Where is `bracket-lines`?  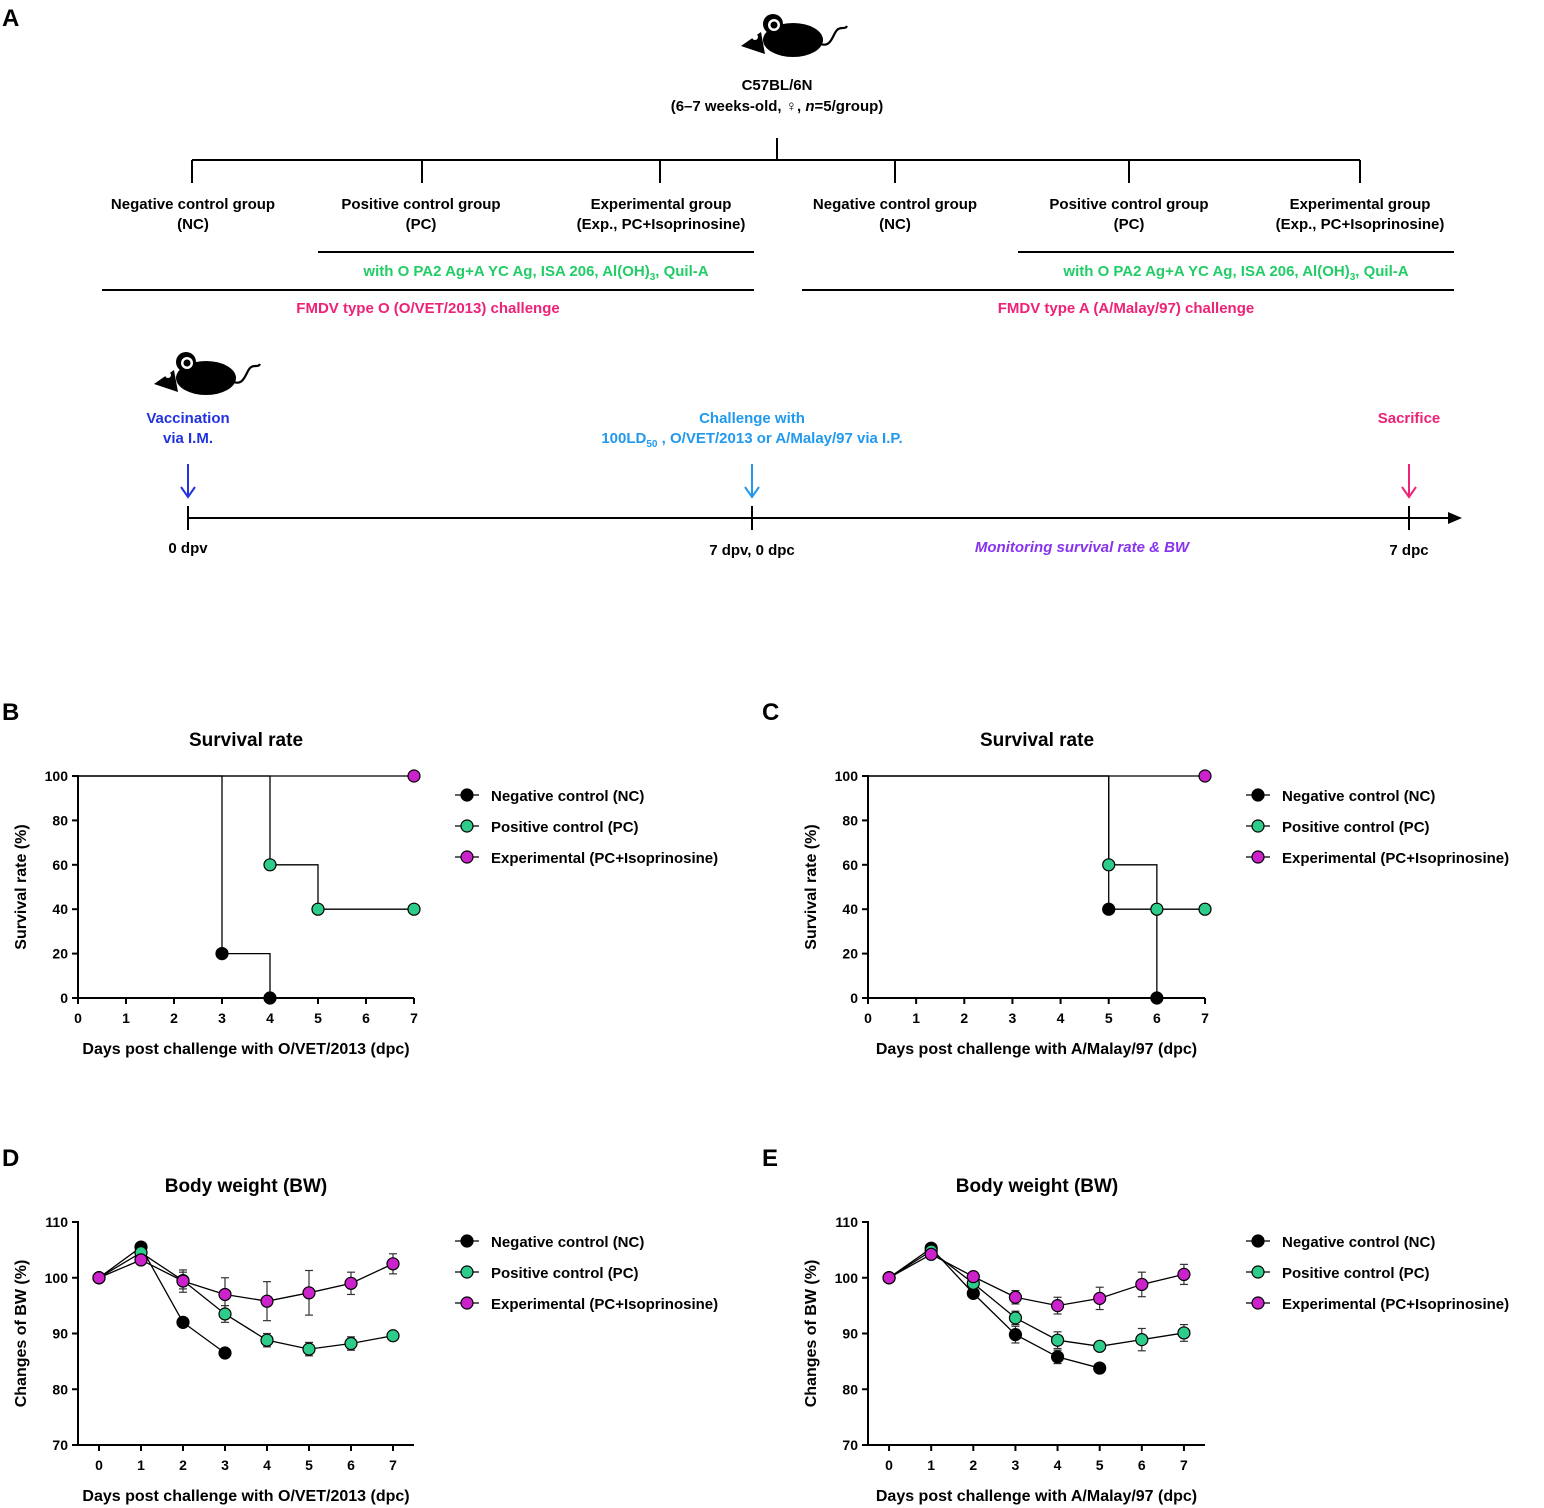
bracket-lines is located at coordinates (778, 271).